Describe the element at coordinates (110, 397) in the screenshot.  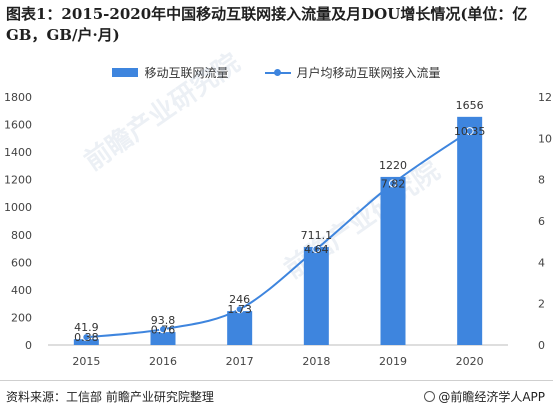
I see `source-note: 资料来源：工信部 前瞻产业研究院整理` at that location.